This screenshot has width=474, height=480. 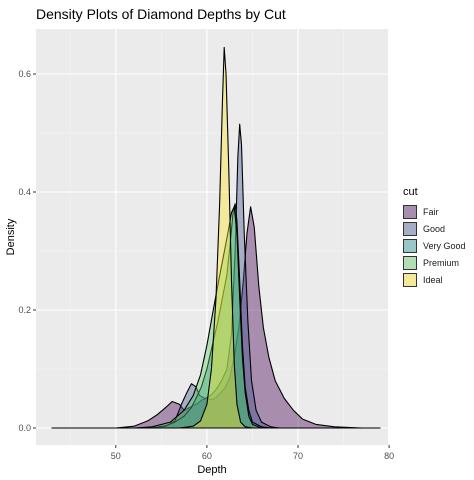 What do you see at coordinates (444, 245) in the screenshot?
I see `legend-label: Very Good` at bounding box center [444, 245].